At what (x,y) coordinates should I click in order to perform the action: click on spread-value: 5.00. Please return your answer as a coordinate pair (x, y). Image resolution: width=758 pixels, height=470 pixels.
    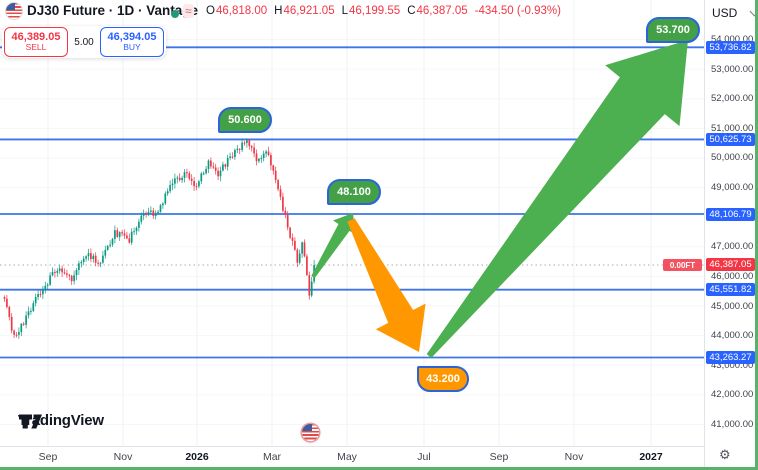
    Looking at the image, I should click on (84, 42).